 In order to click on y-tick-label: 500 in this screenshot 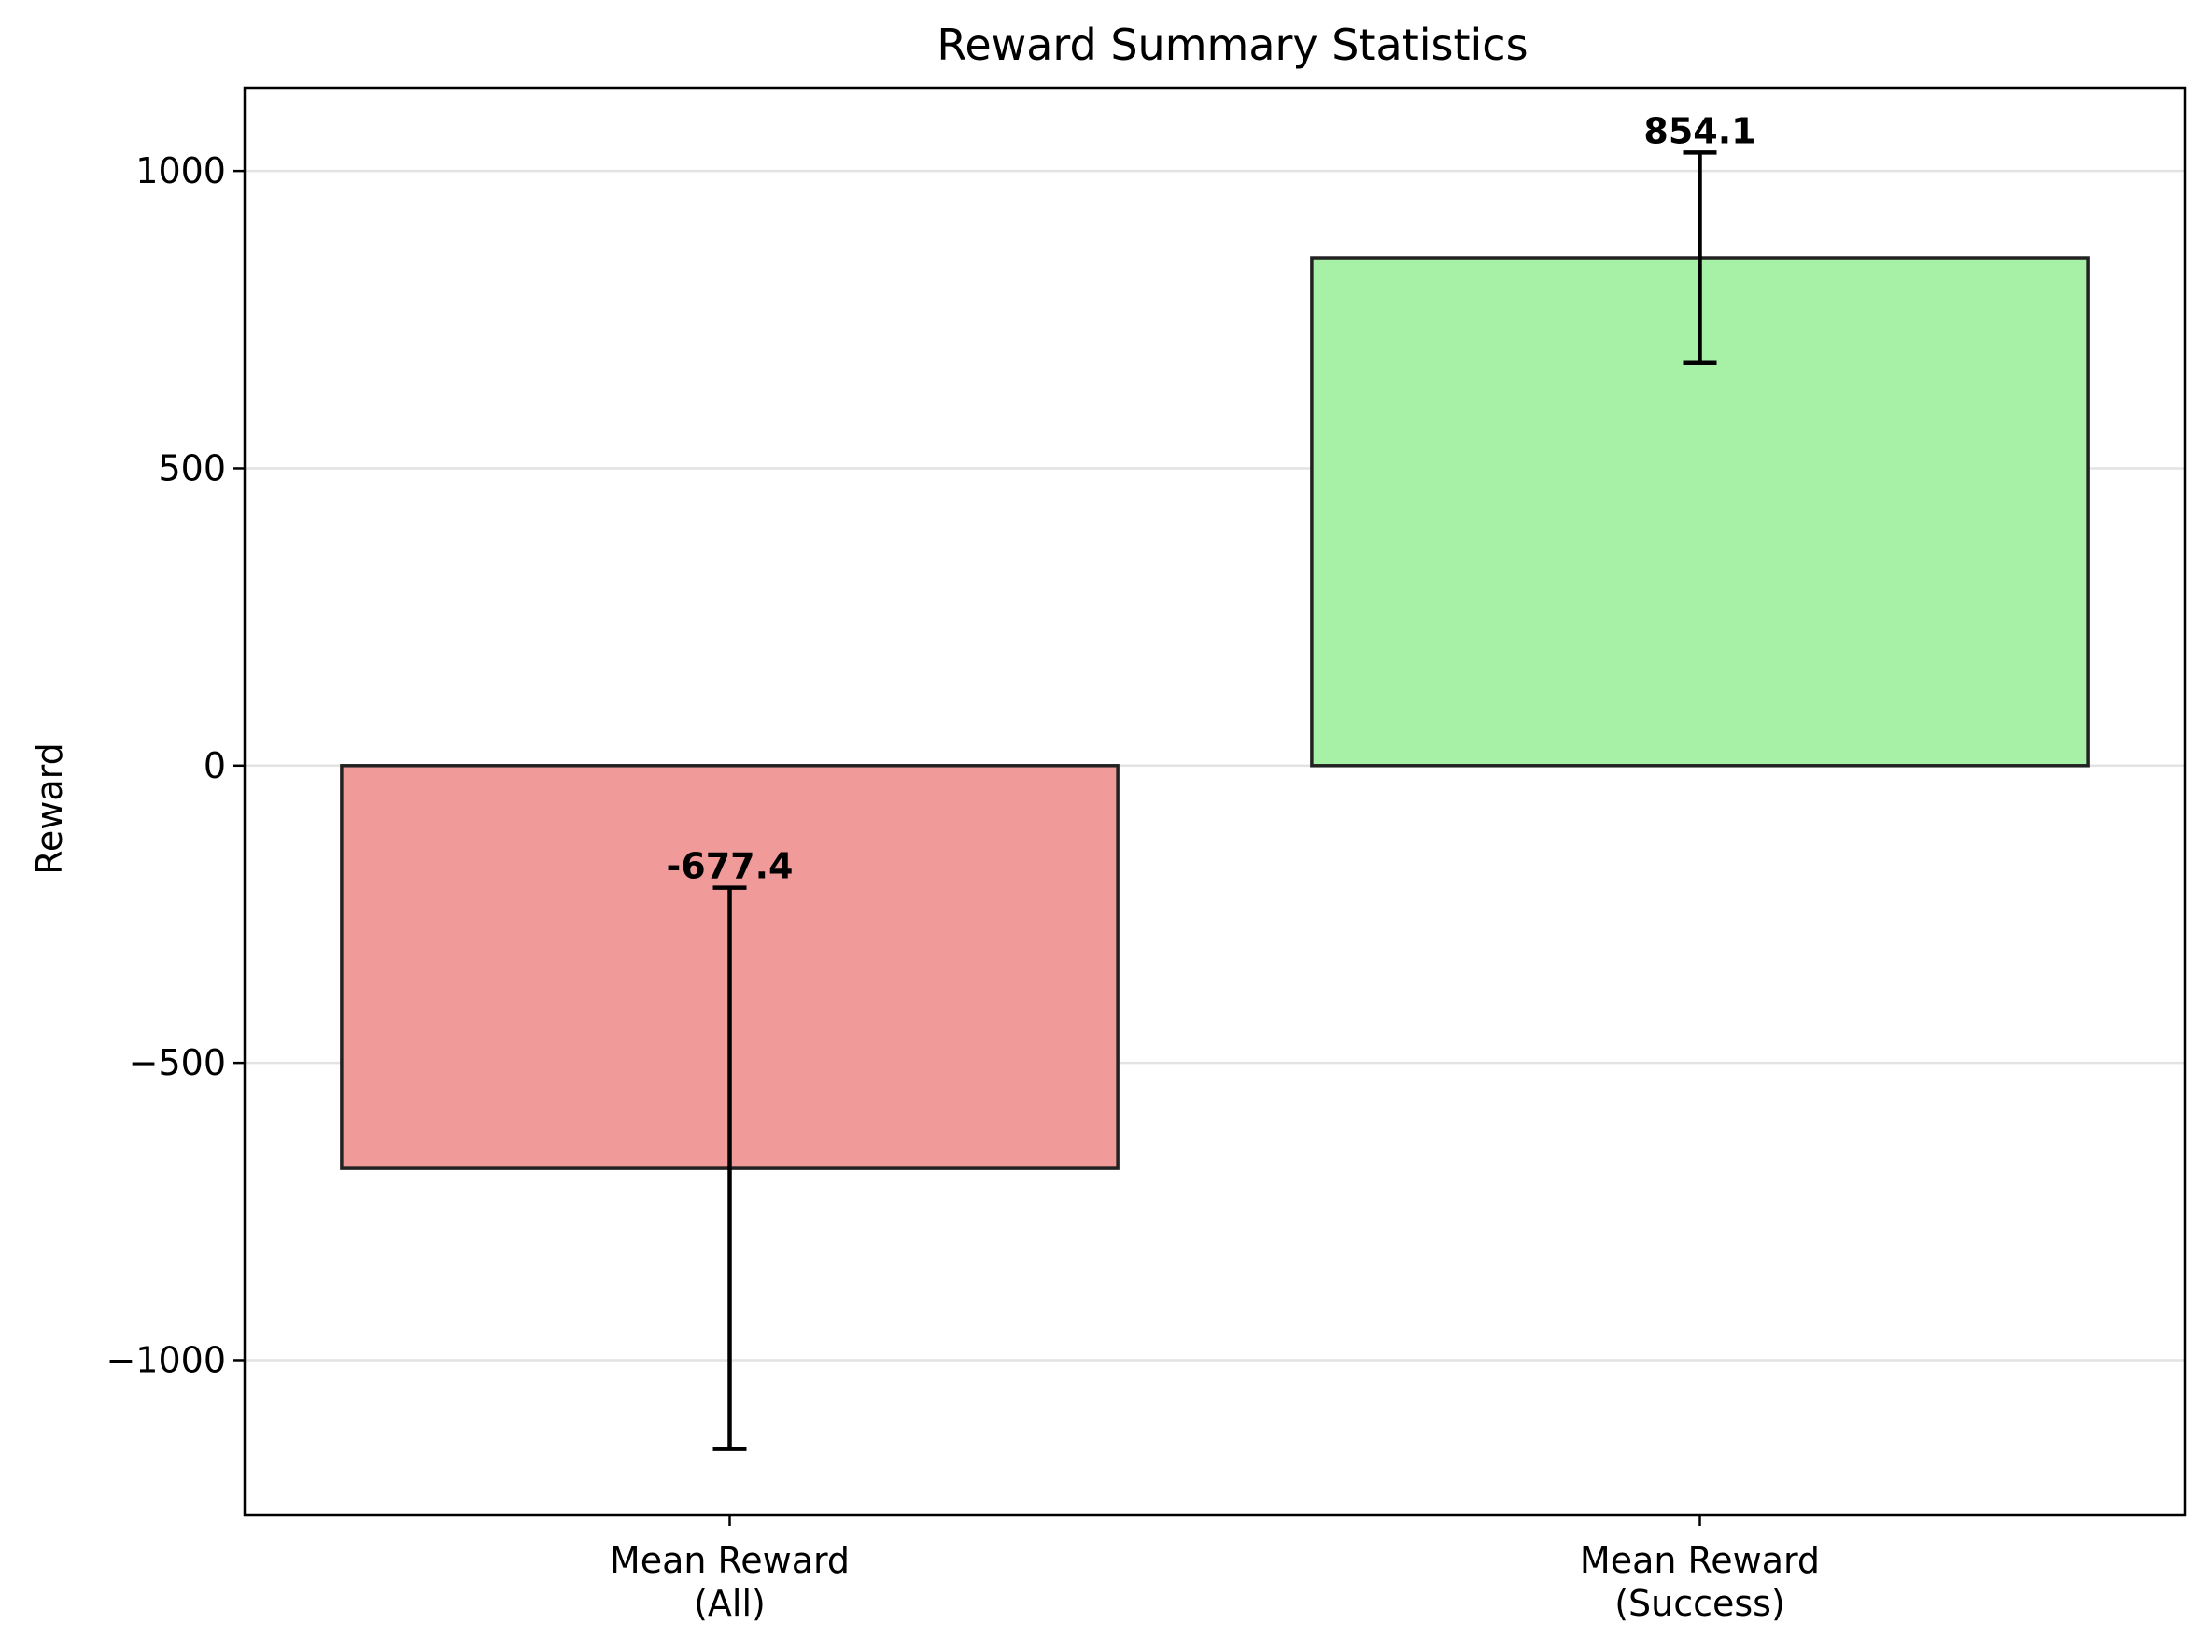, I will do `click(192, 467)`.